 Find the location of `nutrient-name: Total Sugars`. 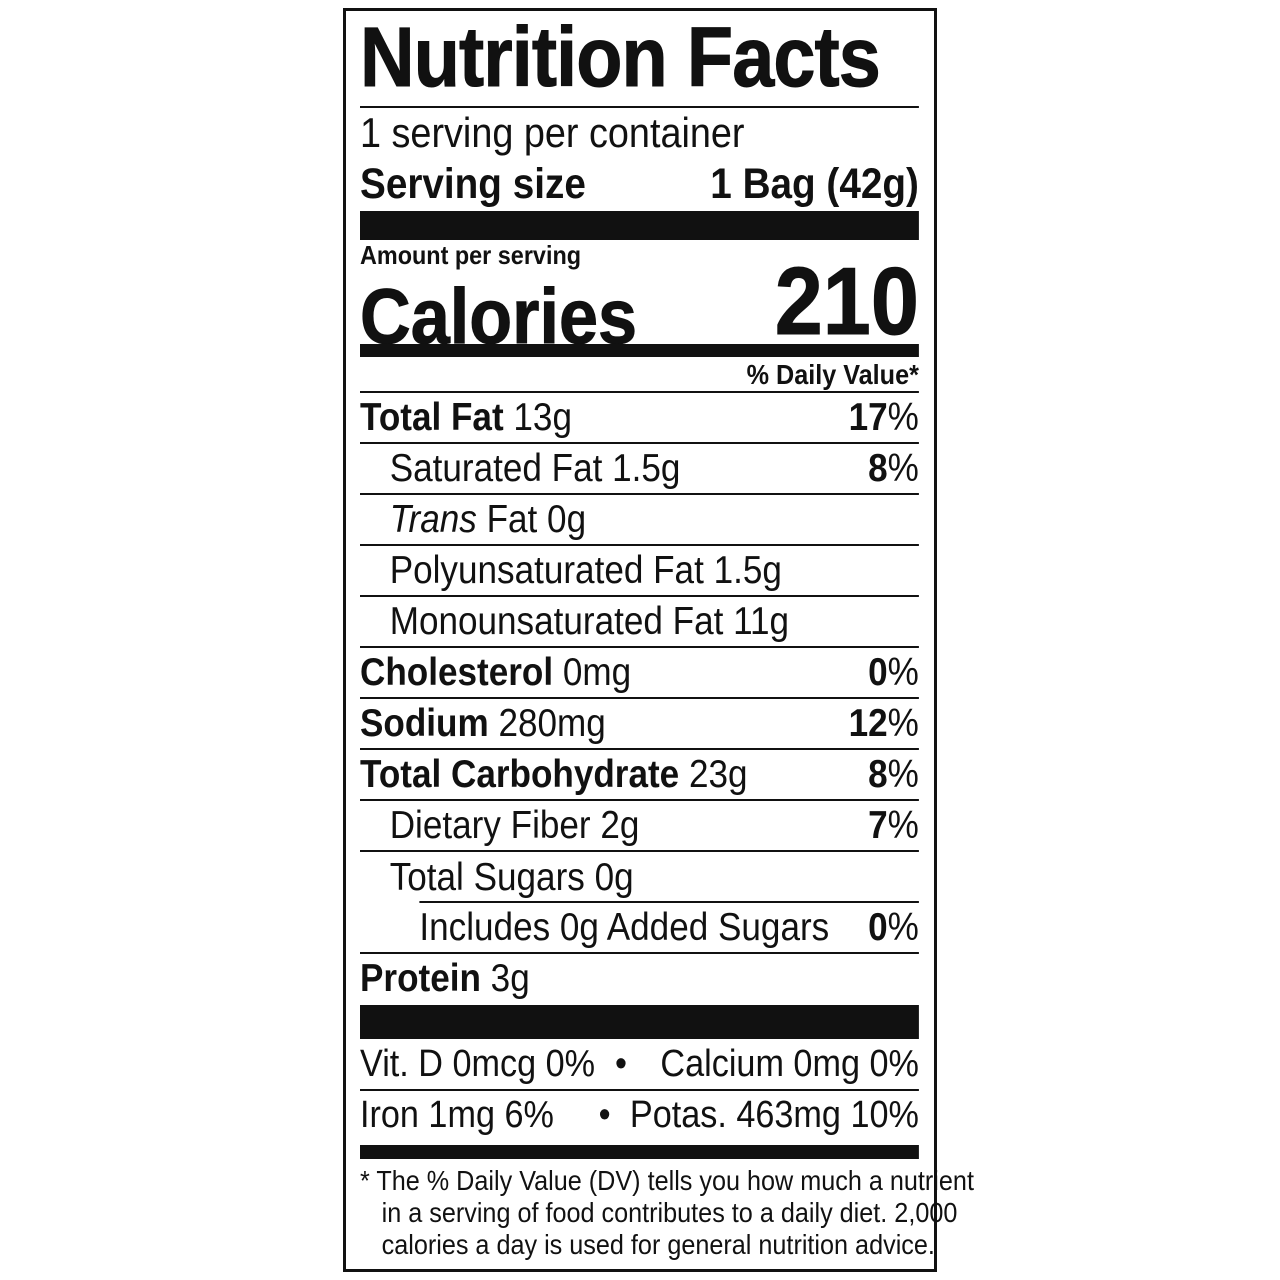

nutrient-name: Total Sugars is located at coordinates (487, 877).